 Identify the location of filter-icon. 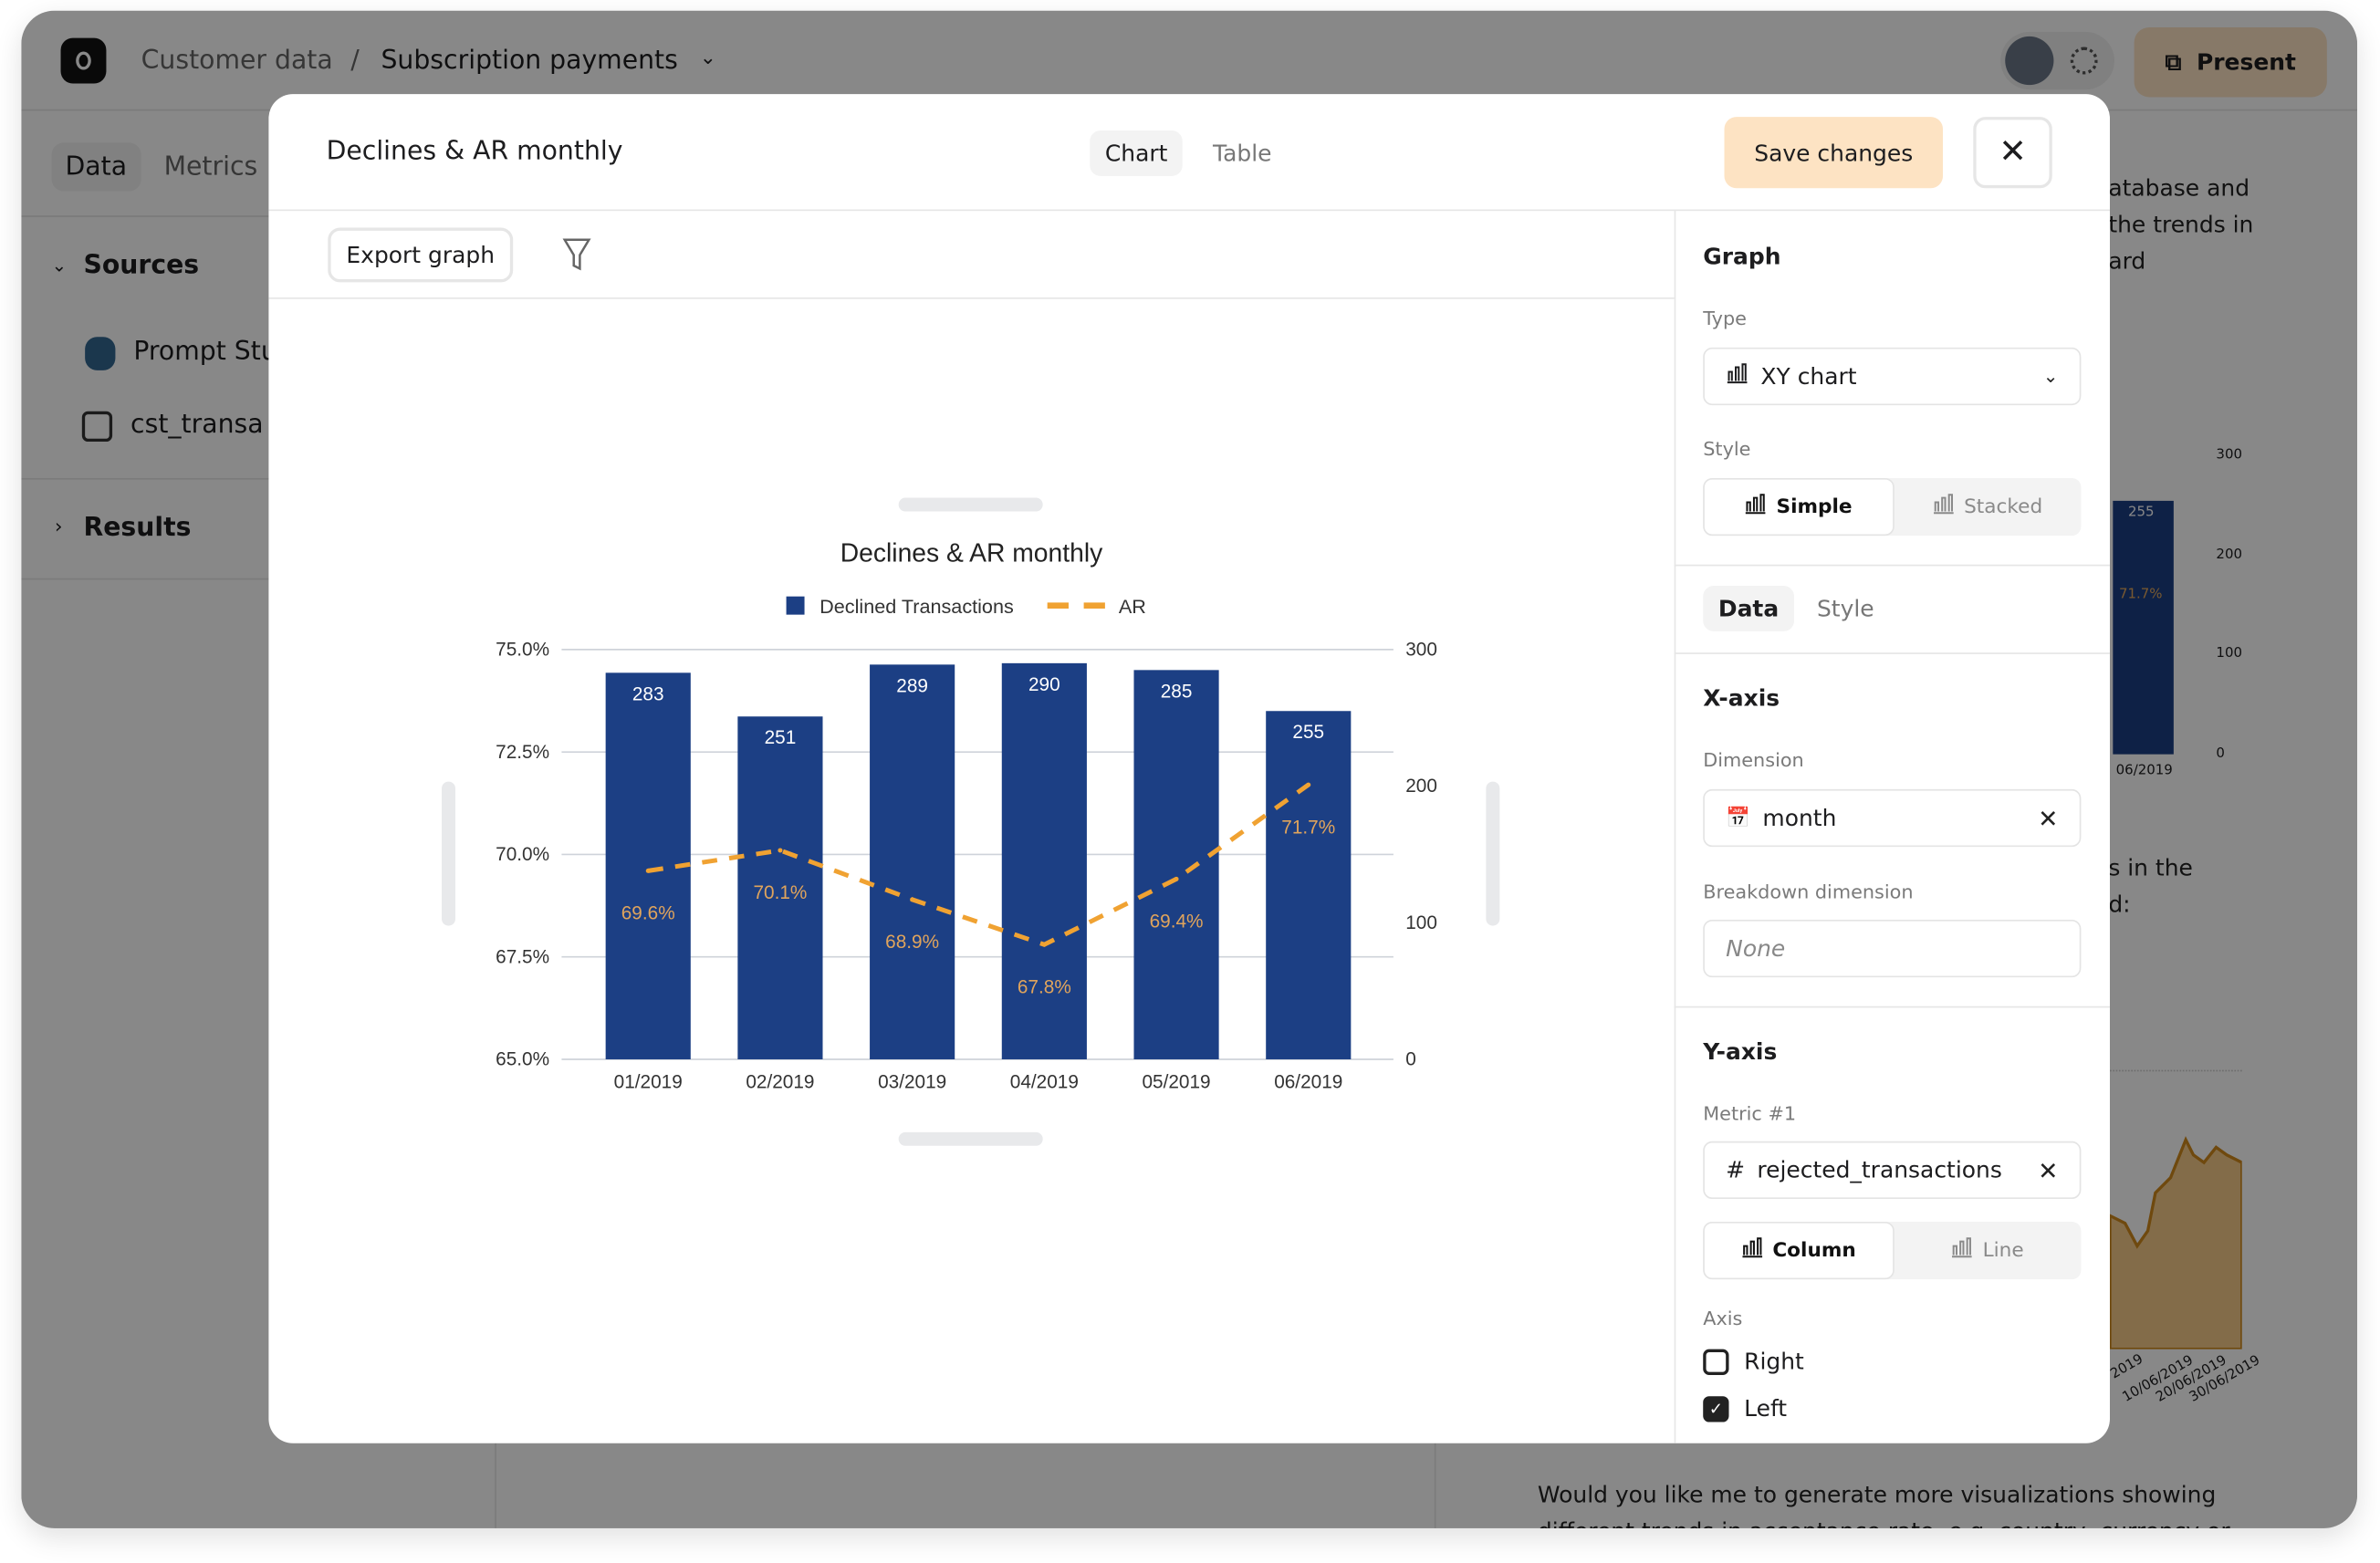
(576, 257).